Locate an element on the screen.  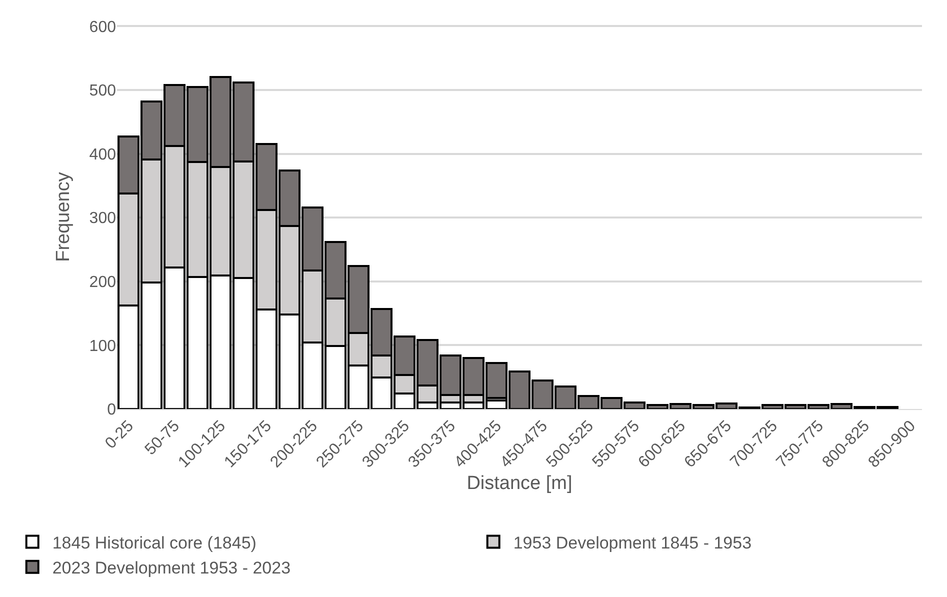
y-tick-label: 600 is located at coordinates (102, 27).